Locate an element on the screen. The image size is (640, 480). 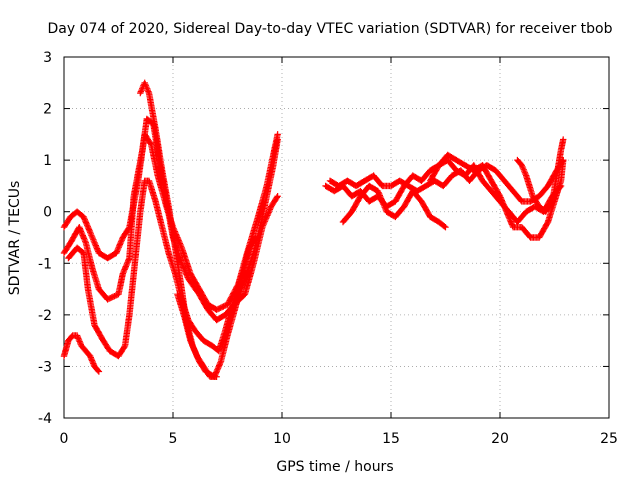
y-tick-label: -1 is located at coordinates (45, 264).